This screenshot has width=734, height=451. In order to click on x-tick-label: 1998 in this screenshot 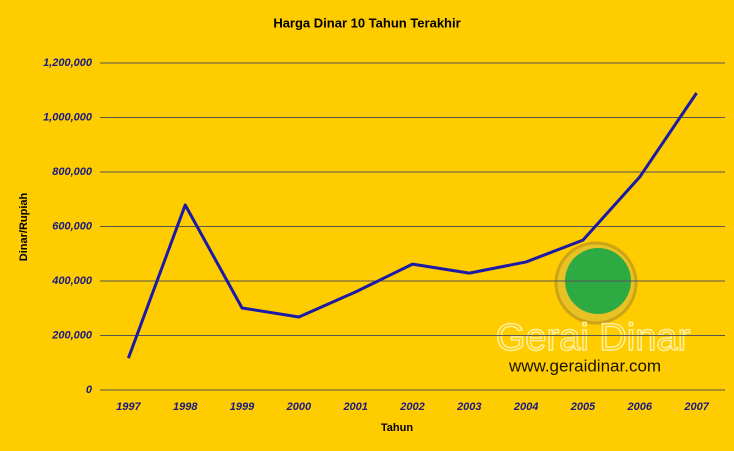, I will do `click(185, 407)`.